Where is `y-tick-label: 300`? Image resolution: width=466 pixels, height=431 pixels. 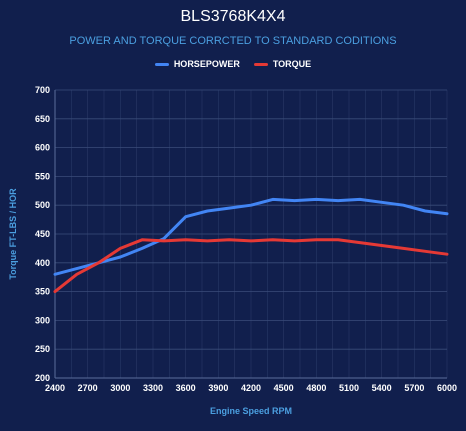
y-tick-label: 300 is located at coordinates (42, 320).